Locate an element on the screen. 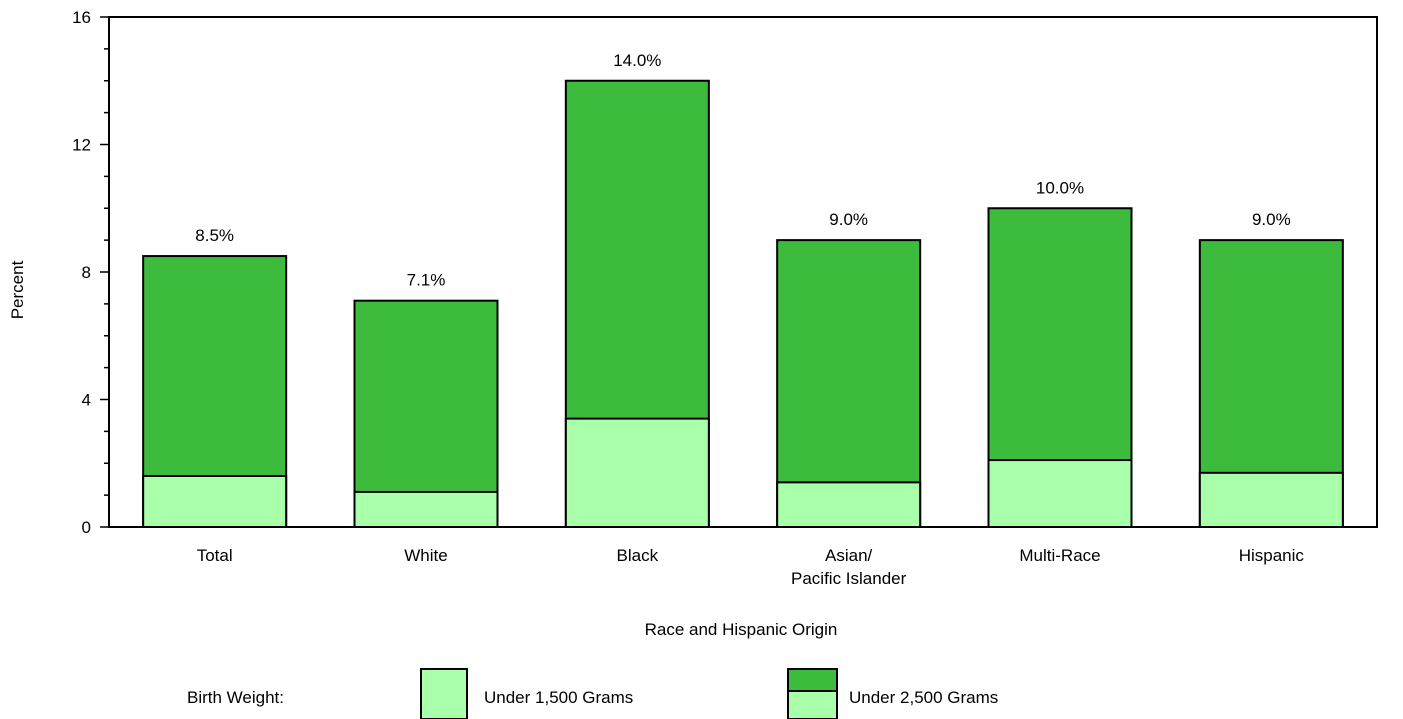 Image resolution: width=1403 pixels, height=719 pixels. x-tick-label: White is located at coordinates (425, 555).